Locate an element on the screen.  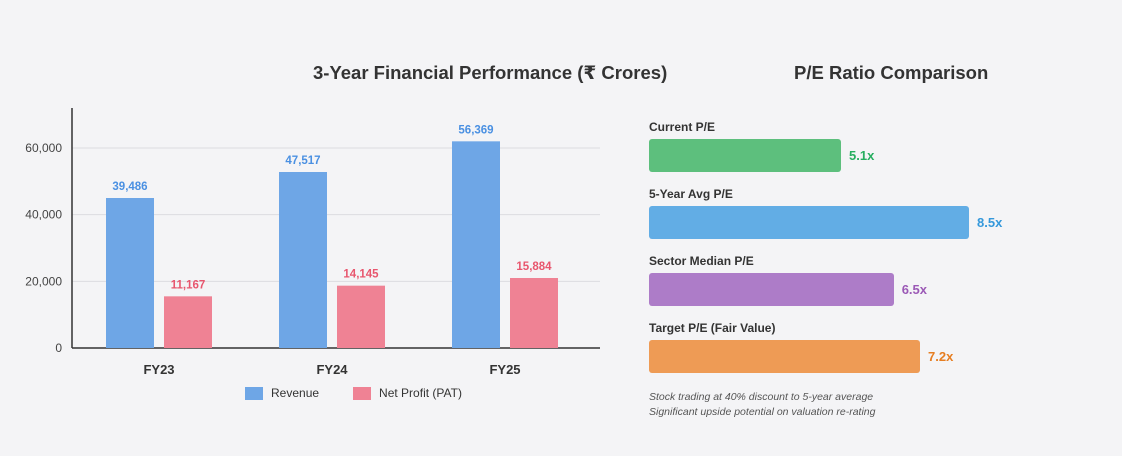
y-tick-label: 40,000 is located at coordinates (43, 215).